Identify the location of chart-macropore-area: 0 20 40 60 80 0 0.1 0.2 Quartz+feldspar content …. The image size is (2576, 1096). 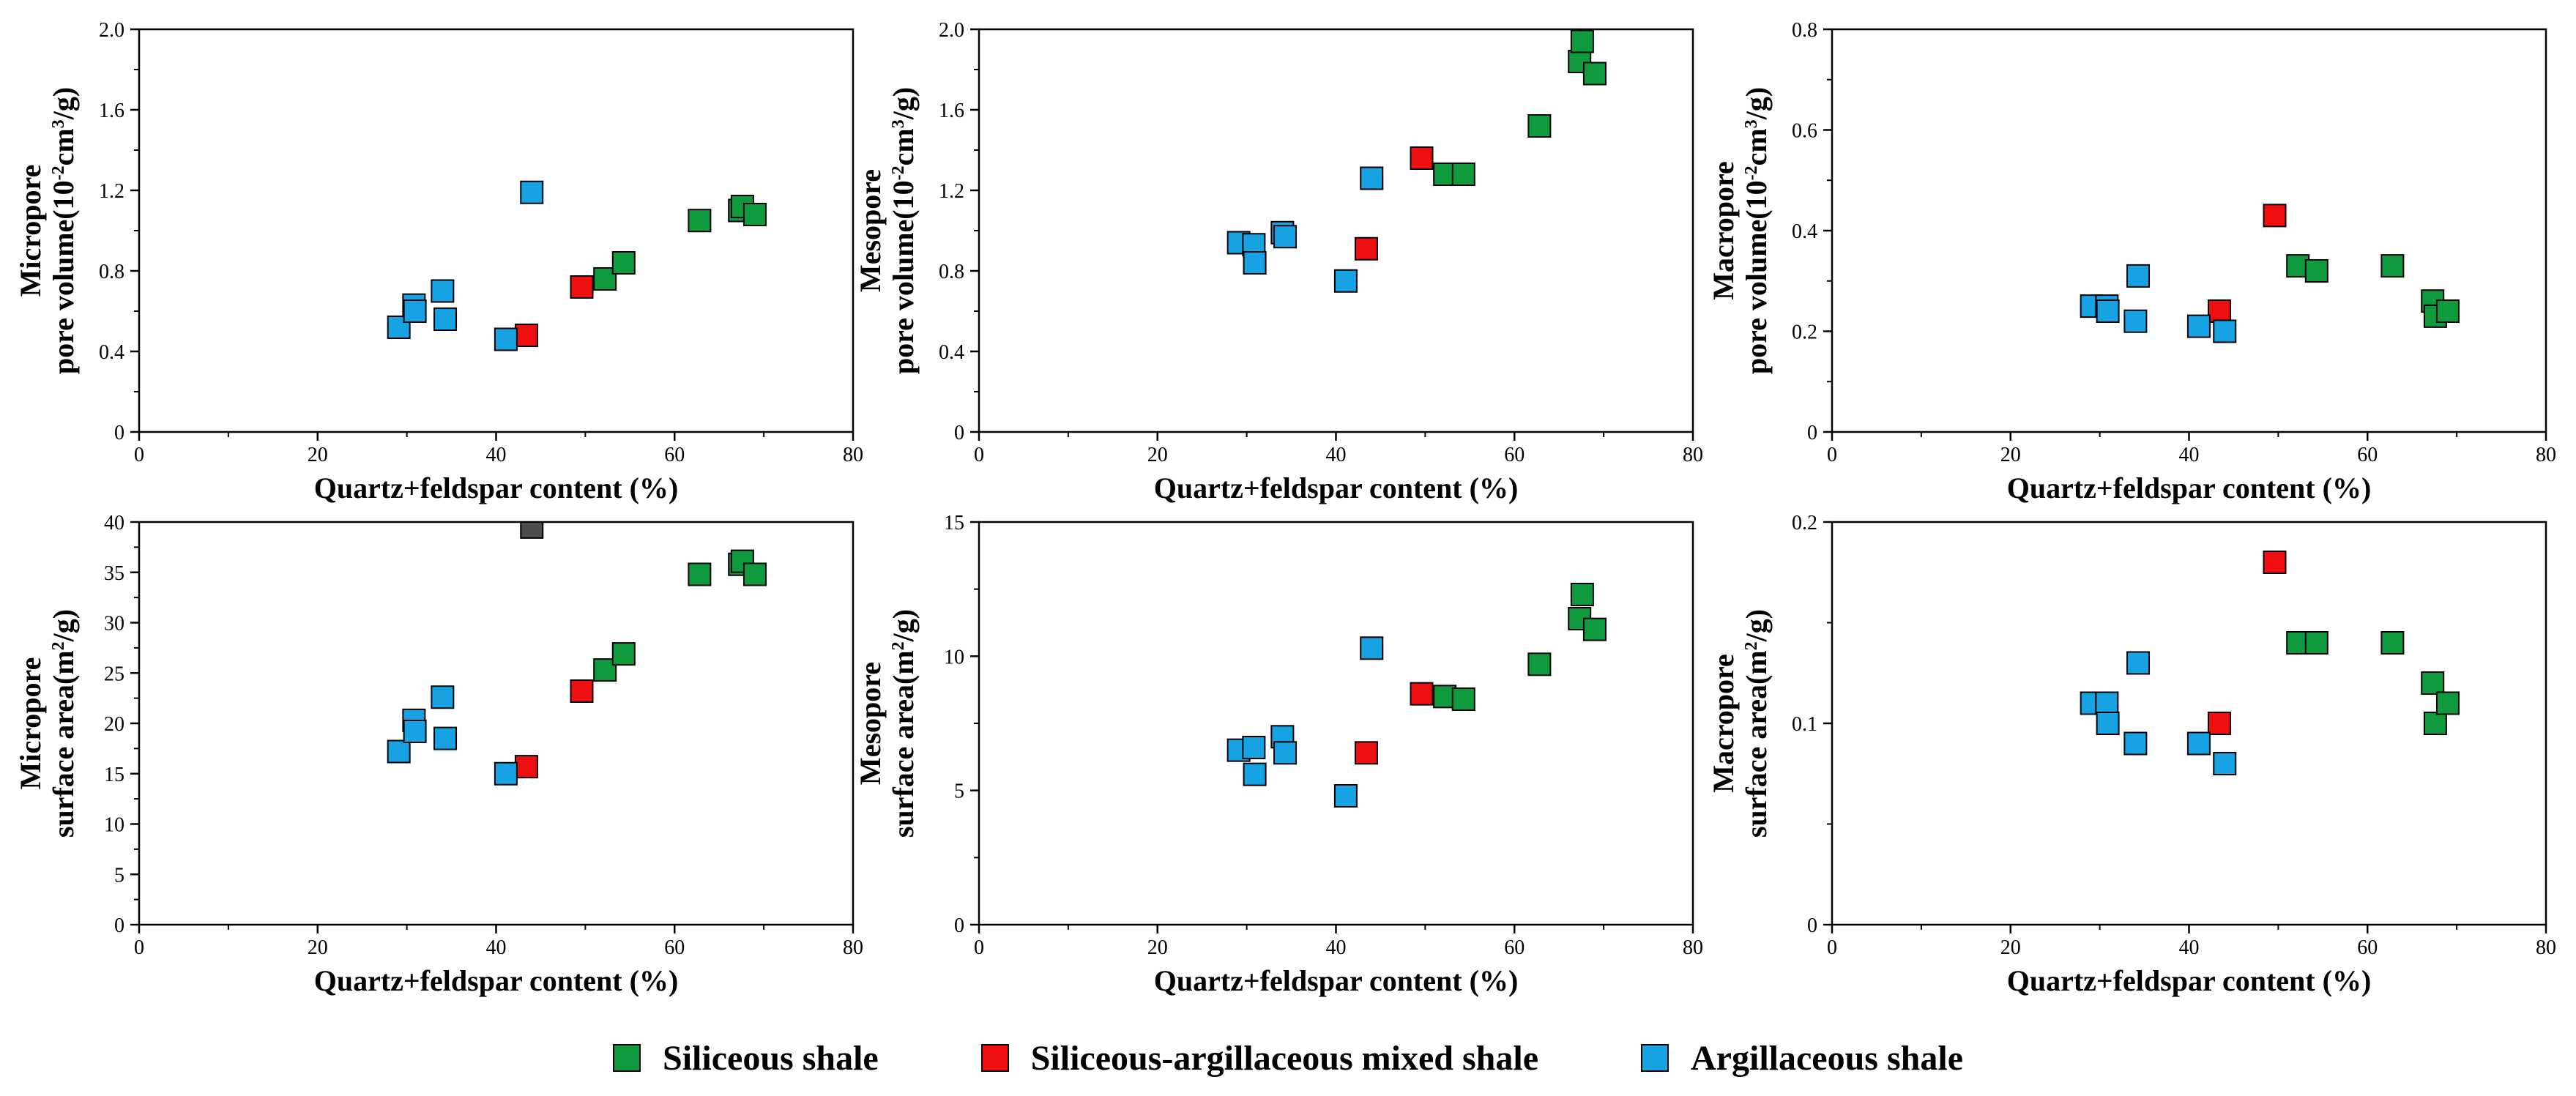
(2131, 754).